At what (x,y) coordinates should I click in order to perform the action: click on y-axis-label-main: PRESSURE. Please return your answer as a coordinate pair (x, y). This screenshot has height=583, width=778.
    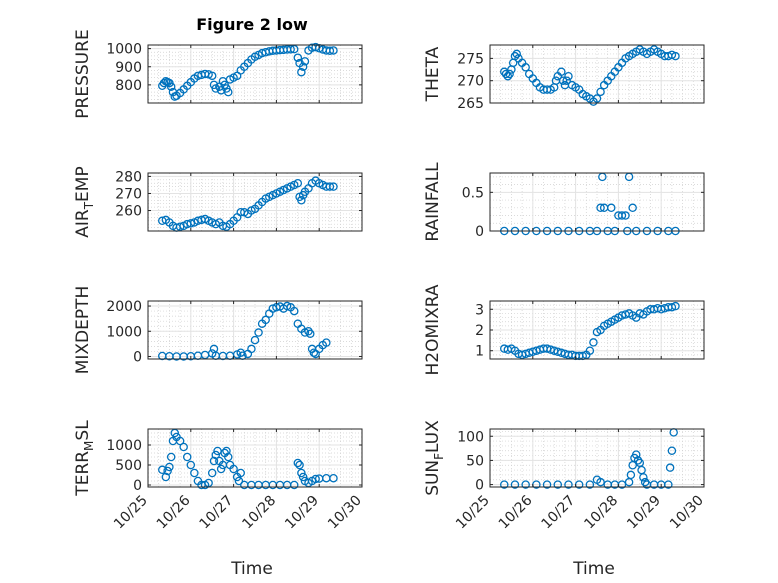
    Looking at the image, I should click on (83, 73).